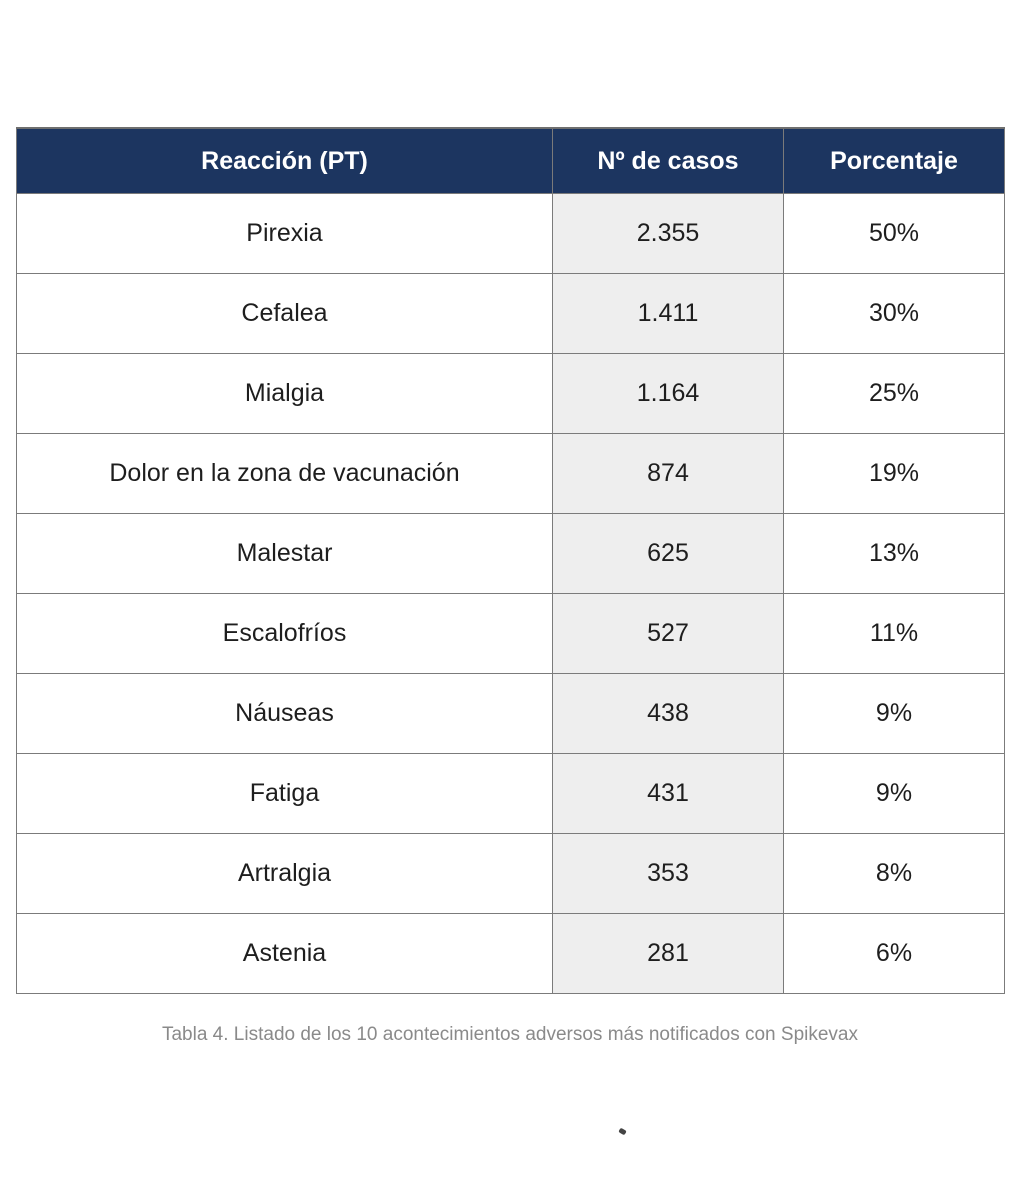 Image resolution: width=1024 pixels, height=1198 pixels. What do you see at coordinates (284, 393) in the screenshot?
I see `reaction-cell: Mialgia` at bounding box center [284, 393].